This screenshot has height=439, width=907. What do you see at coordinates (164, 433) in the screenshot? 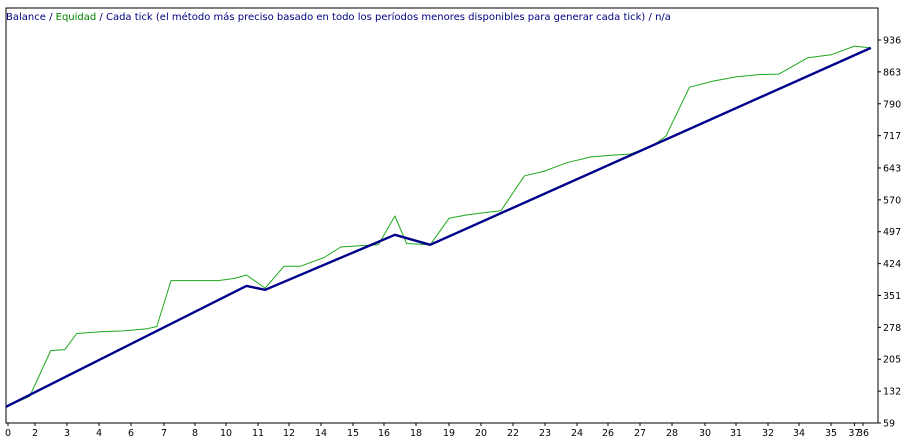
I see `x-tick-label: 7` at bounding box center [164, 433].